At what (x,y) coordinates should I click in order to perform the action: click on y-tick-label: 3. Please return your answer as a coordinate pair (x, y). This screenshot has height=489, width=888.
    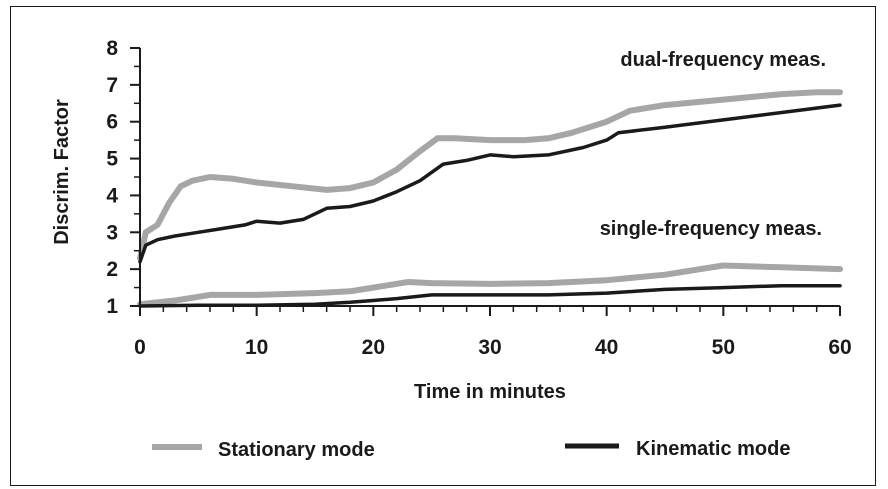
    Looking at the image, I should click on (112, 232).